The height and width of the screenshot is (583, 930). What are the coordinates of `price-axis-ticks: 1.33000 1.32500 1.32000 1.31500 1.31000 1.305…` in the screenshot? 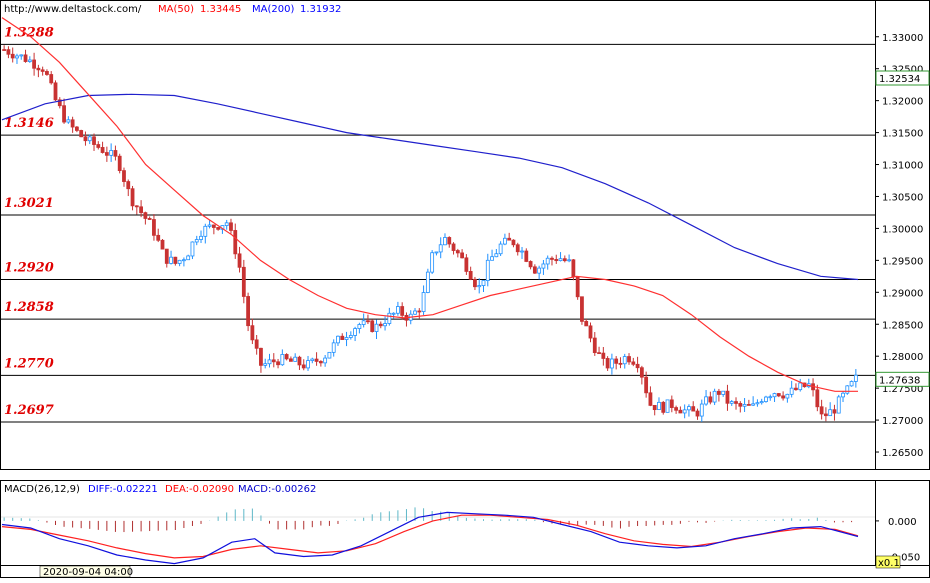 It's located at (899, 246).